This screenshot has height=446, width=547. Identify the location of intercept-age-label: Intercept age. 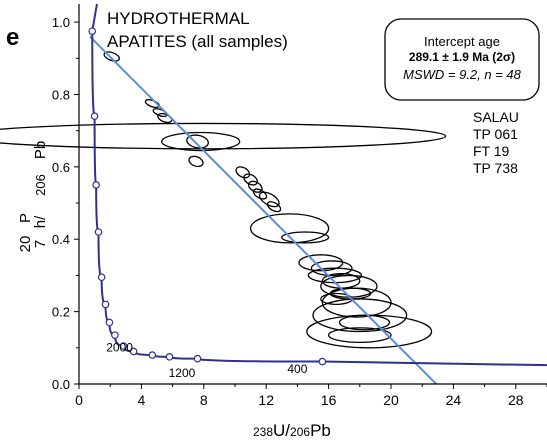
(462, 41).